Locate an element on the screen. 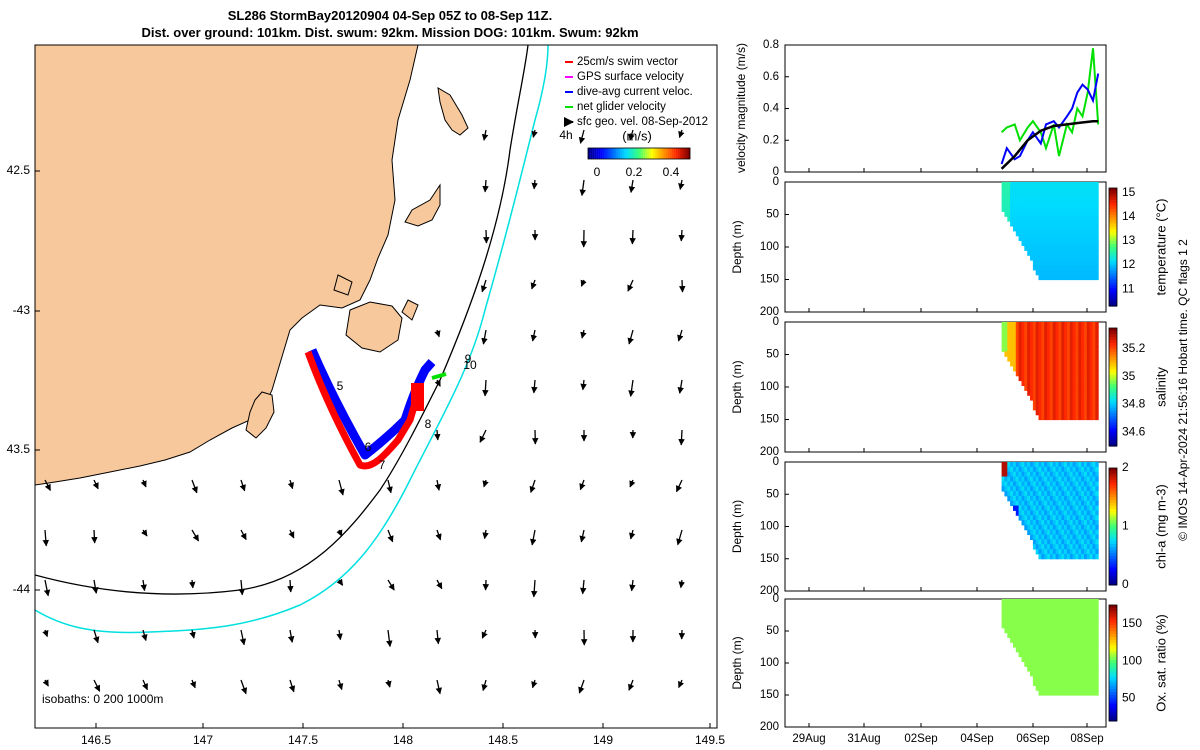 This screenshot has width=1200, height=750. track-label: 10 is located at coordinates (470, 365).